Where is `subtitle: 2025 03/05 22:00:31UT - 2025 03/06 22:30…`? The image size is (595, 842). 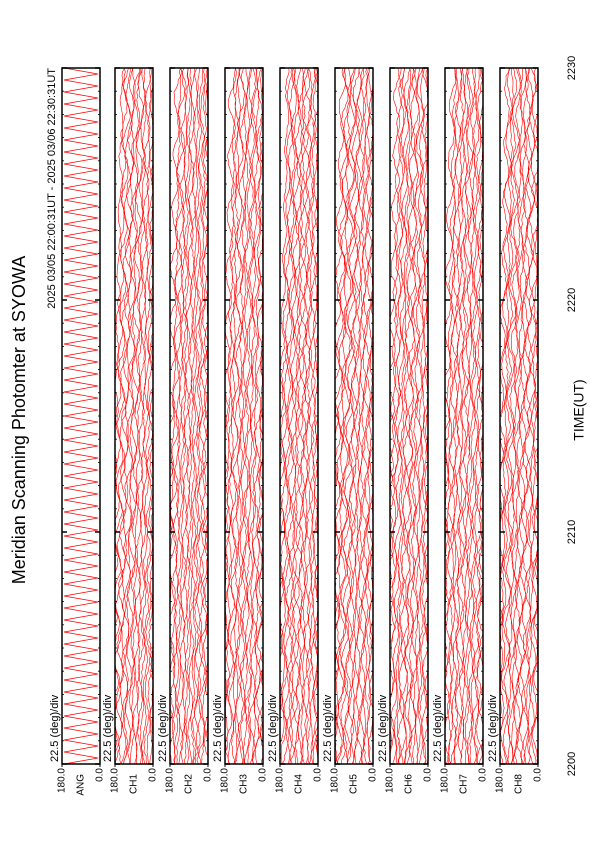
subtitle: 2025 03/05 22:00:31UT - 2025 03/06 22:30… is located at coordinates (52, 188).